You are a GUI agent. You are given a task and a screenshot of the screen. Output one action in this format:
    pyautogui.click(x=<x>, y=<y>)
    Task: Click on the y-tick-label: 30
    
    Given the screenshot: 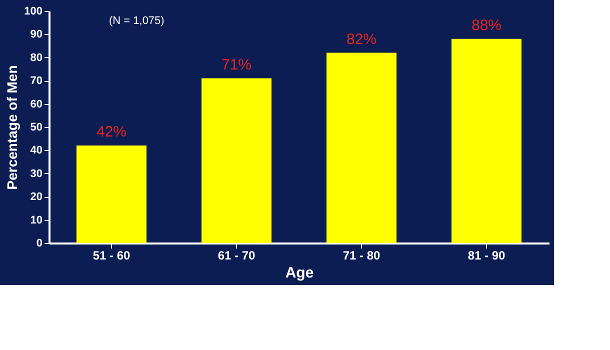 What is the action you would take?
    pyautogui.click(x=36, y=174)
    